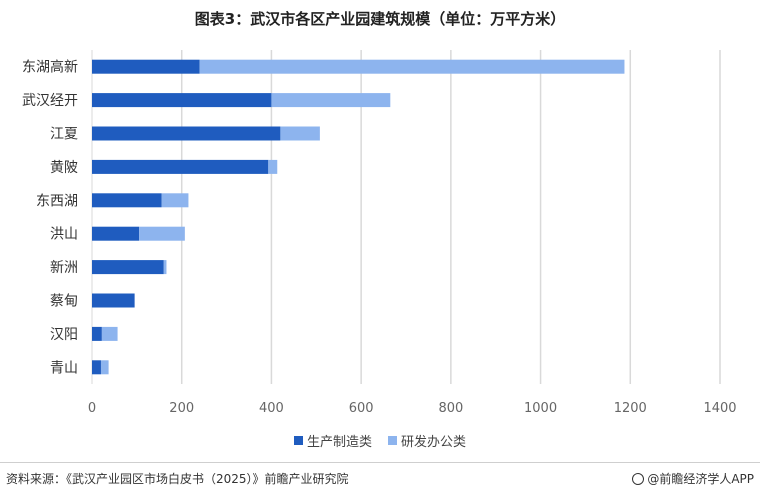 The image size is (760, 499). Describe the element at coordinates (298, 440) in the screenshot. I see `legend-swatch-manufacturing` at that location.